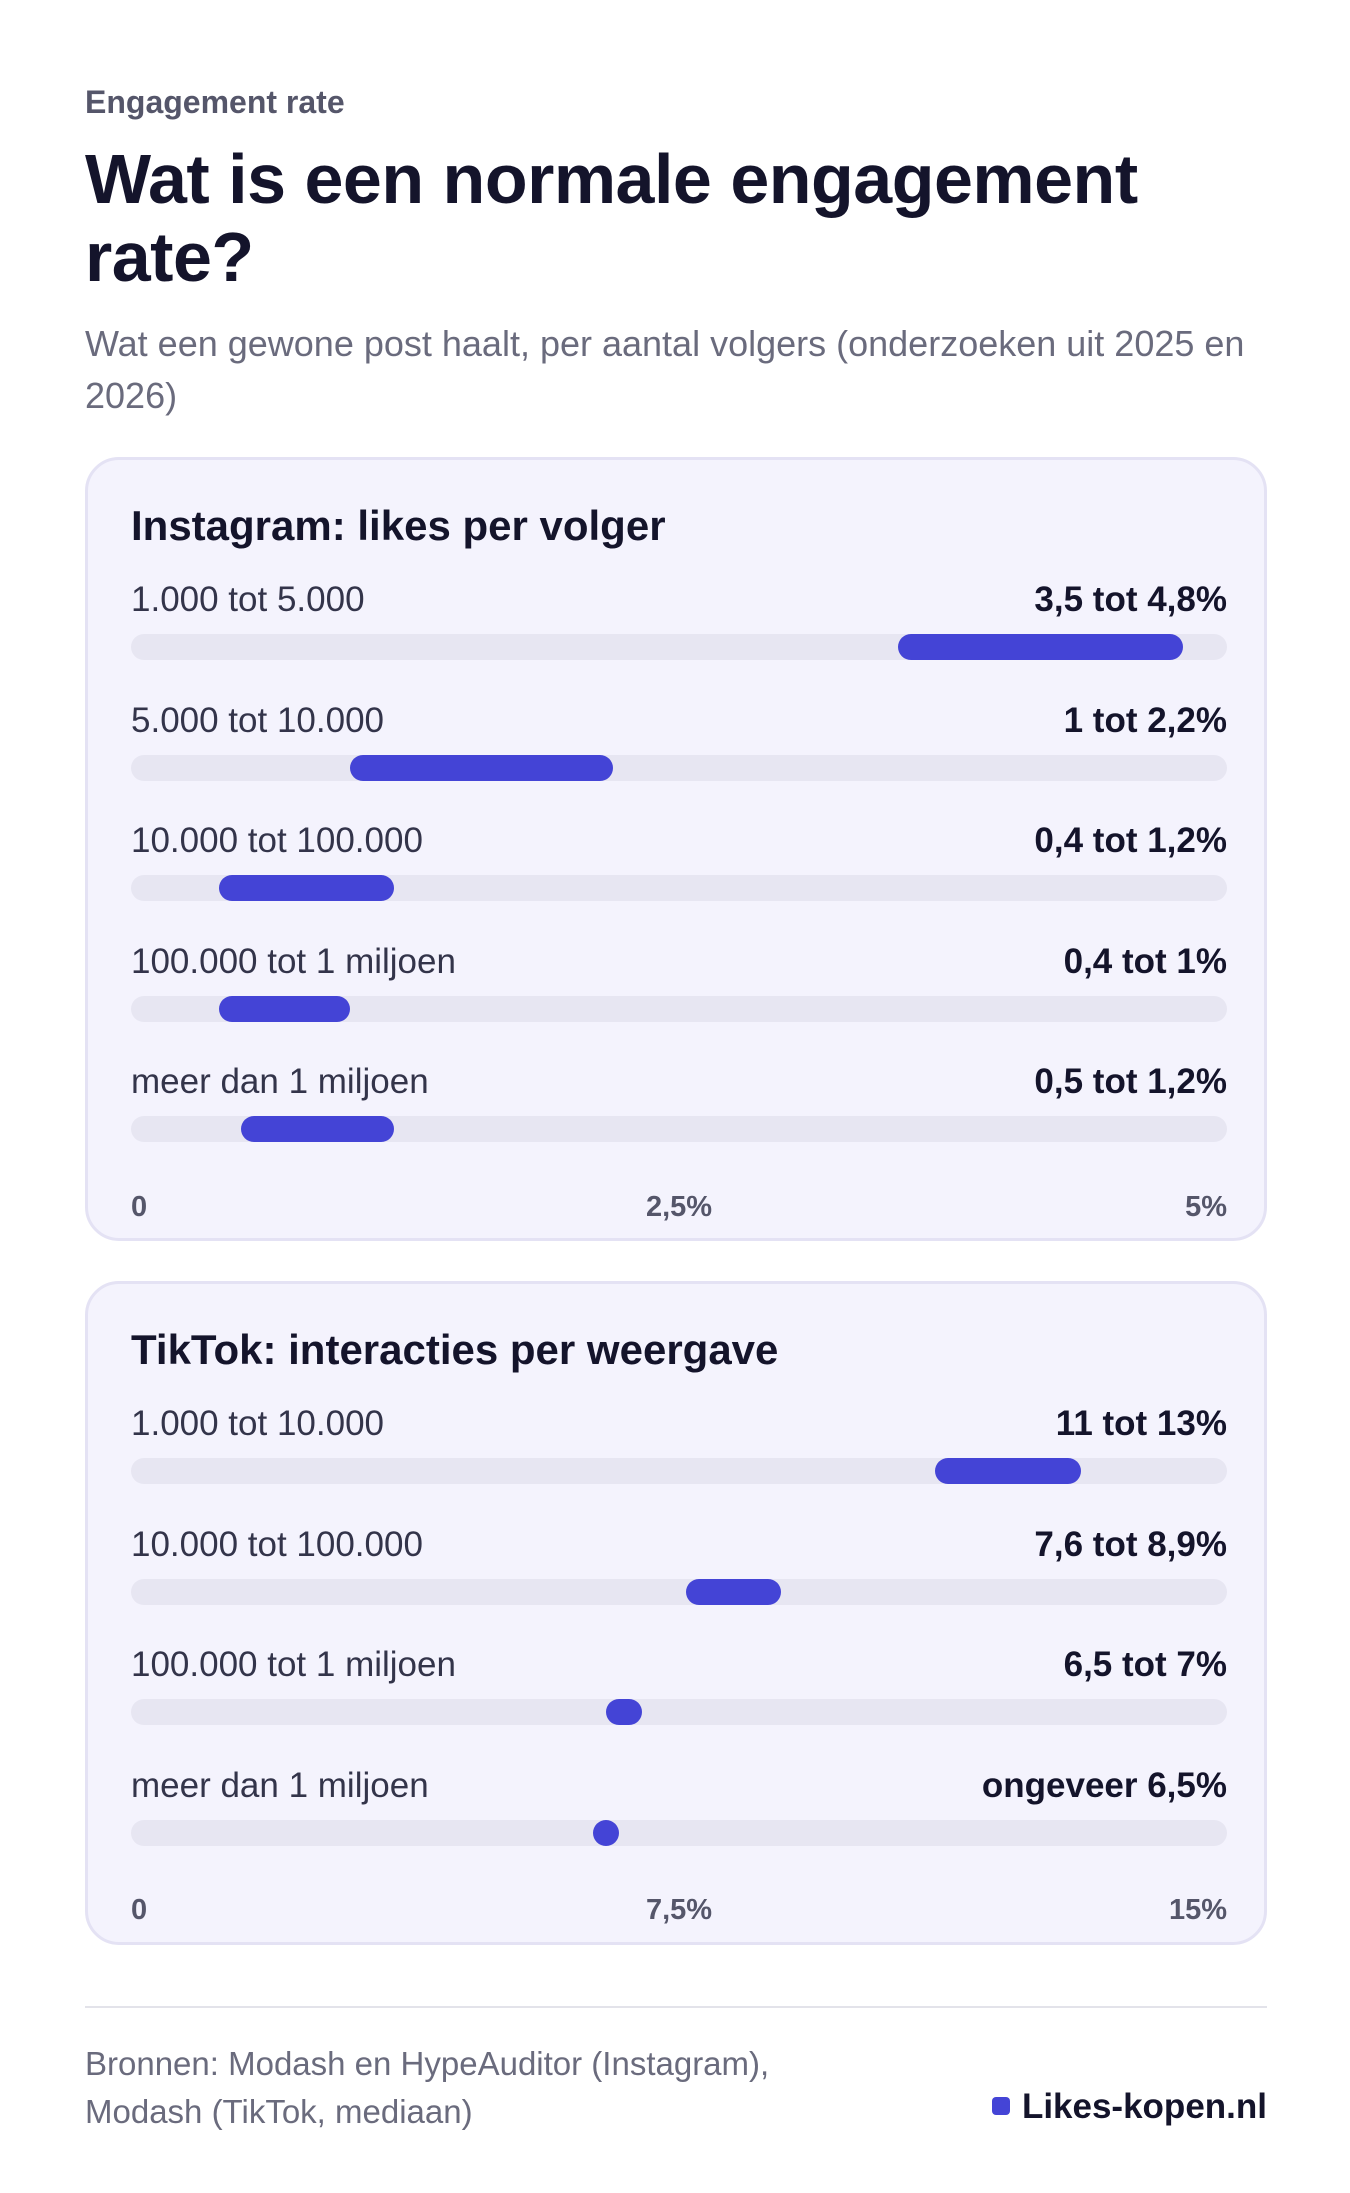 Image resolution: width=1350 pixels, height=2193 pixels. I want to click on brand-dot-icon, so click(1000, 2106).